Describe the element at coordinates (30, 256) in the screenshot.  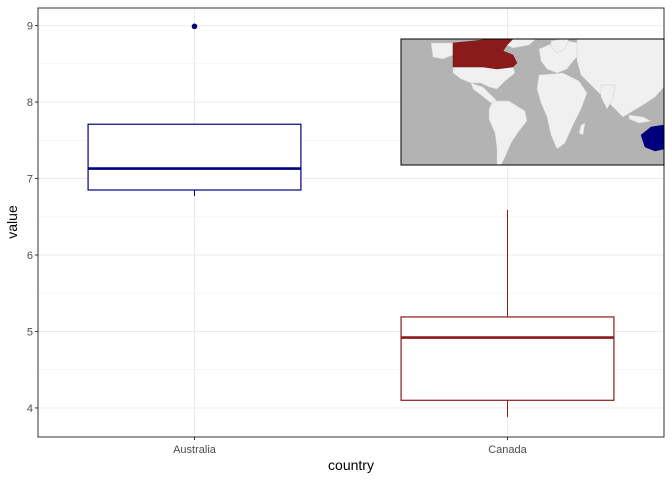
I see `y-tick-label: 6` at that location.